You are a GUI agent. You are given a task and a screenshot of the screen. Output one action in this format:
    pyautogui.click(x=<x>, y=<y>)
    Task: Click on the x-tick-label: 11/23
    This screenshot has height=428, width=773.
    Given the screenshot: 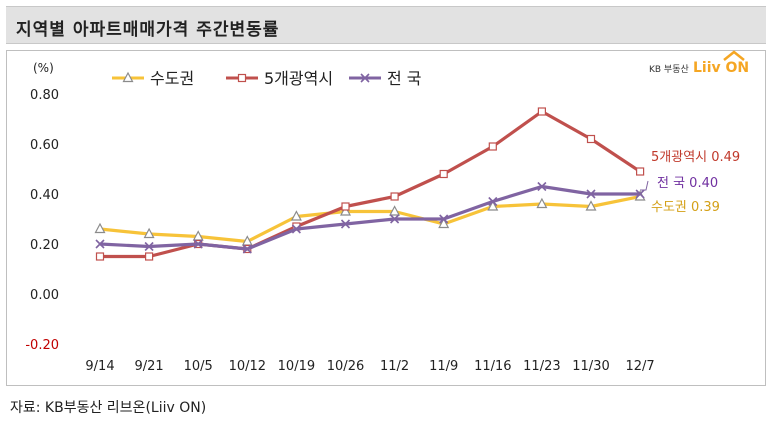 What is the action you would take?
    pyautogui.click(x=541, y=366)
    